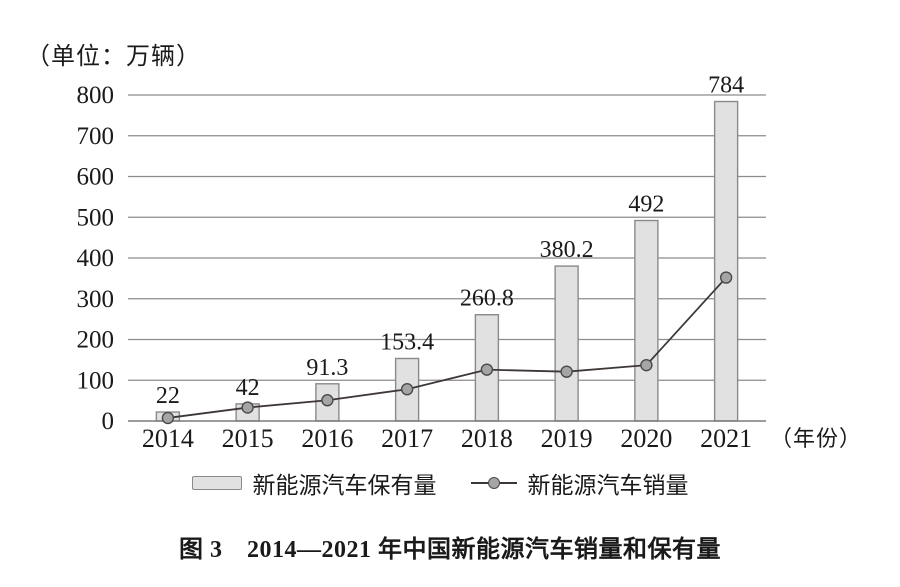  I want to click on x-tick-label: 2019, so click(567, 438).